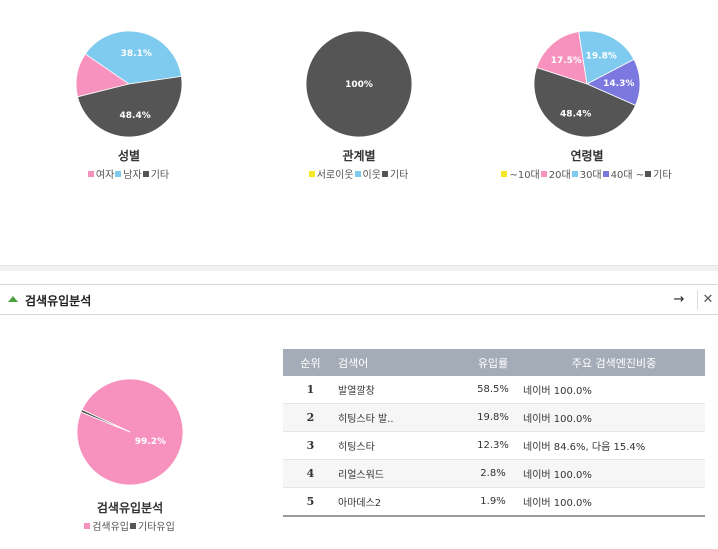 The width and height of the screenshot is (718, 549). Describe the element at coordinates (359, 268) in the screenshot. I see `section-divider` at that location.